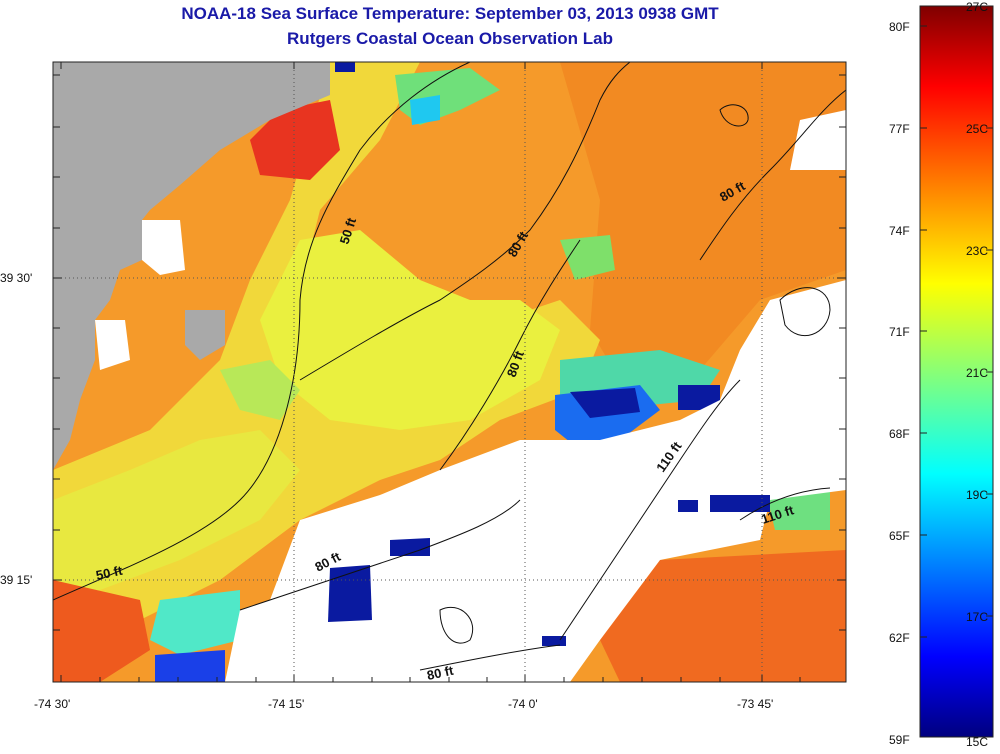 Image resolution: width=1000 pixels, height=754 pixels. I want to click on ocean-orange-east, so click(703, 221).